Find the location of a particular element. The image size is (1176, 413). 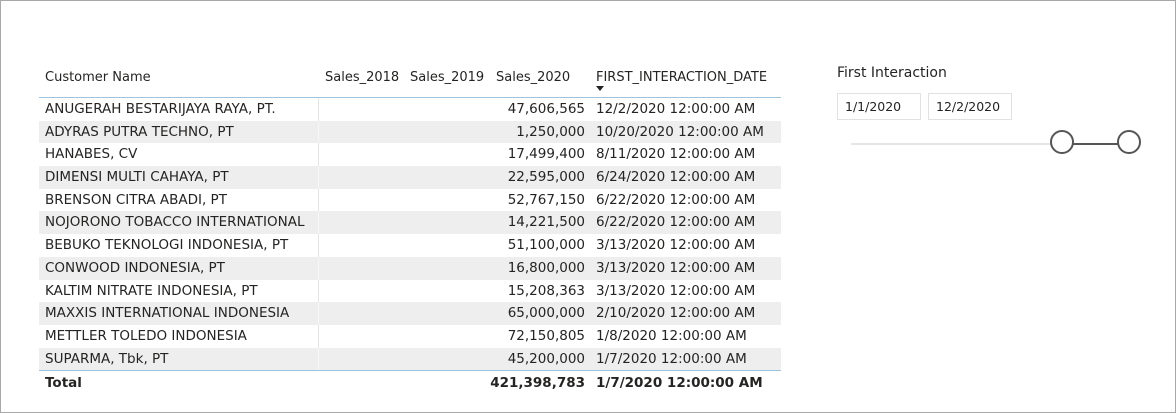

header-customer-name: Customer Name is located at coordinates (98, 77).